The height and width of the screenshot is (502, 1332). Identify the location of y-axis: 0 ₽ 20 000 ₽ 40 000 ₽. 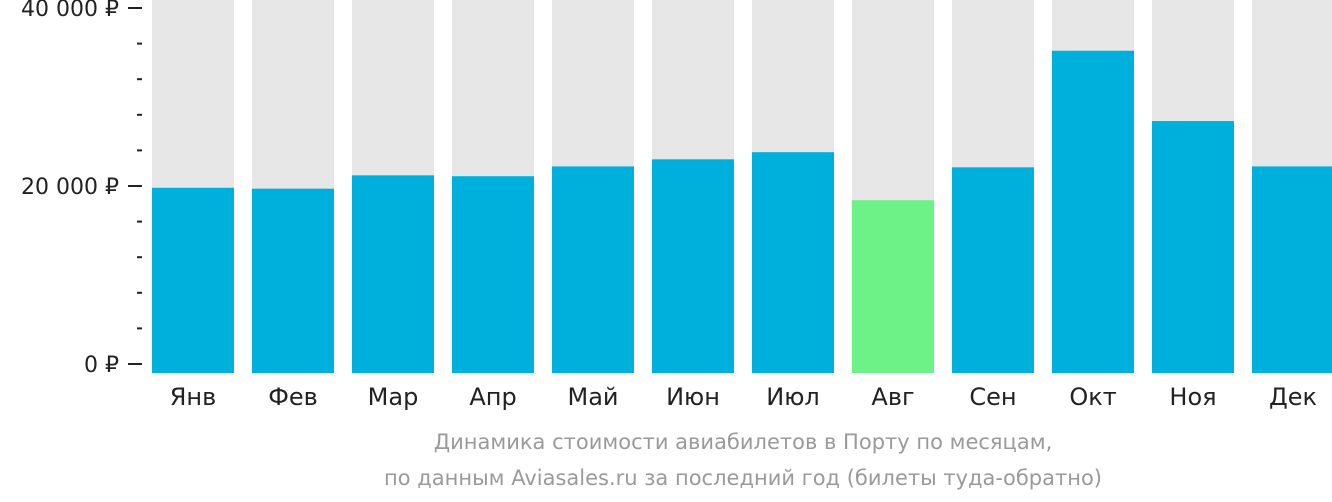
(81, 189).